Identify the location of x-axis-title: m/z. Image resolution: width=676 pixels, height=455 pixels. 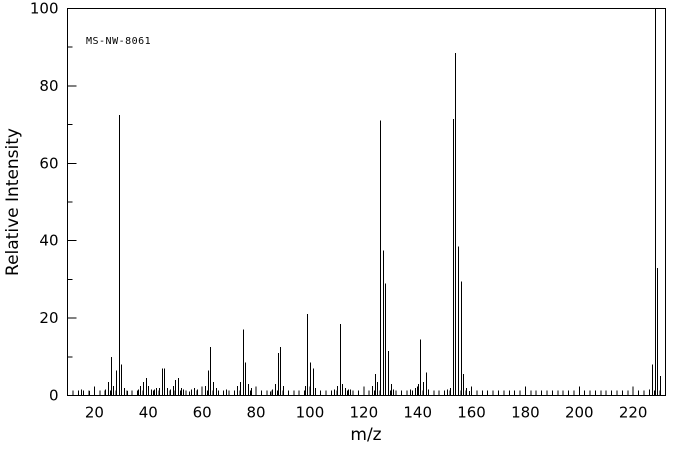
(365, 435).